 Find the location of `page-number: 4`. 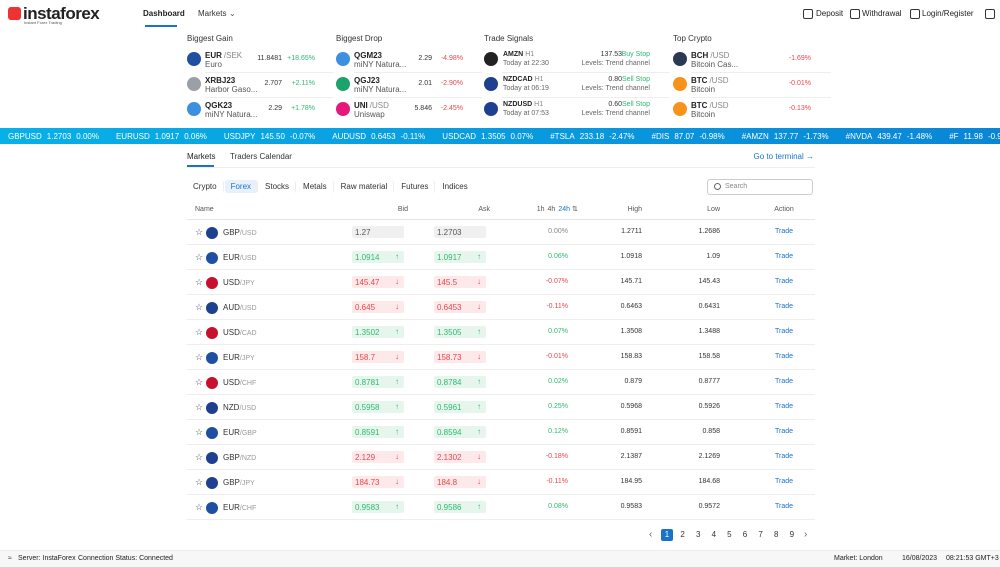

page-number: 4 is located at coordinates (714, 534).